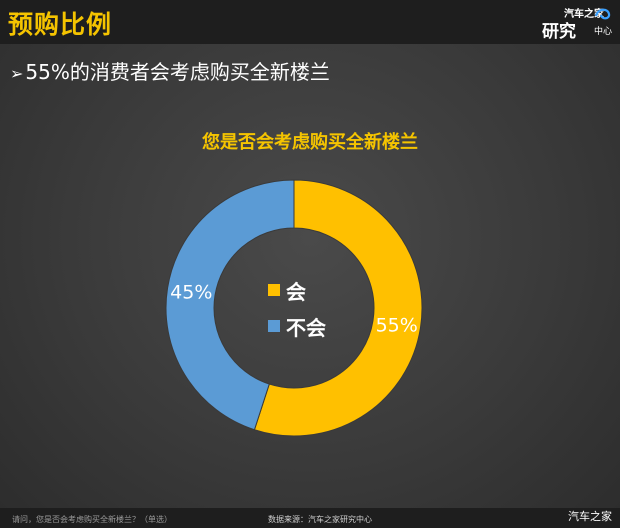 This screenshot has width=620, height=528. What do you see at coordinates (92, 519) in the screenshot?
I see `survey-question: 请问，您是否会考虑购买全新楼兰？（单选）` at bounding box center [92, 519].